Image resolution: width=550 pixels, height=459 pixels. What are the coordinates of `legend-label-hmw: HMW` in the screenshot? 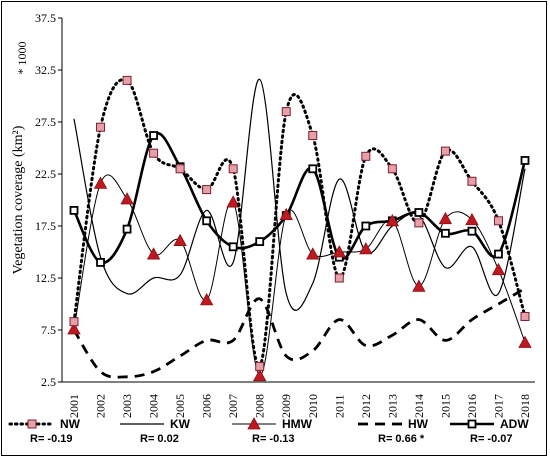 It's located at (297, 424).